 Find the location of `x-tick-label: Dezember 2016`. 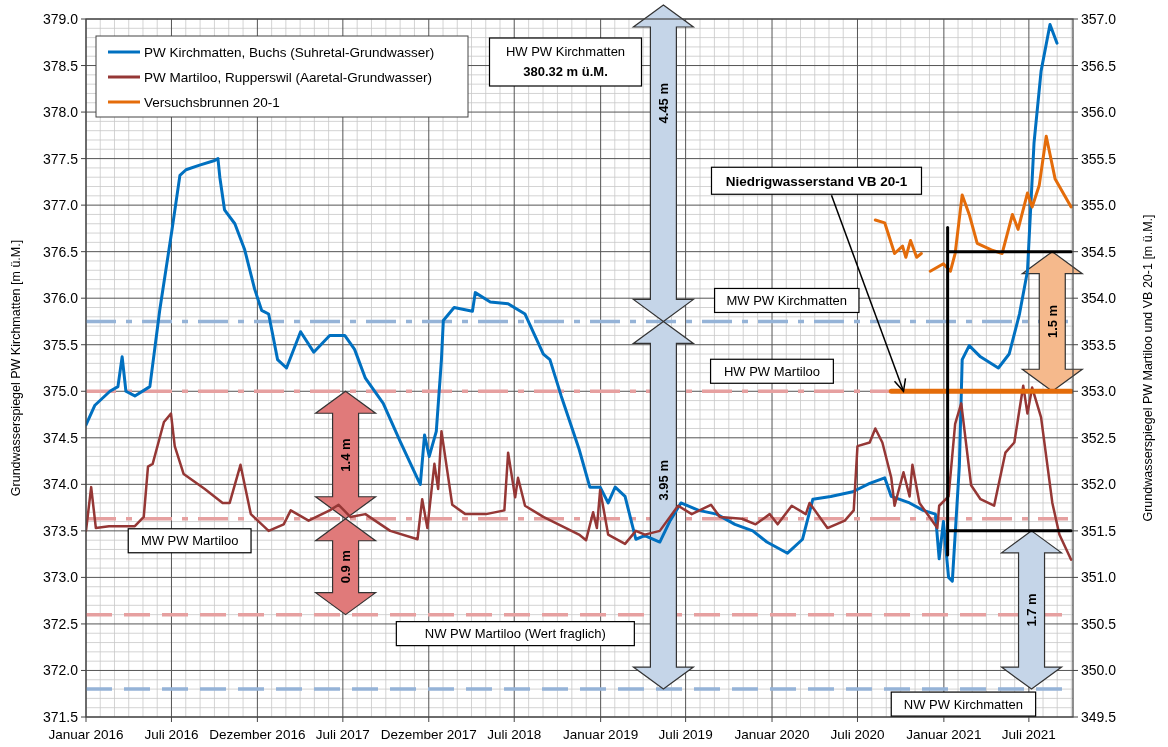

x-tick-label: Dezember 2016 is located at coordinates (257, 734).